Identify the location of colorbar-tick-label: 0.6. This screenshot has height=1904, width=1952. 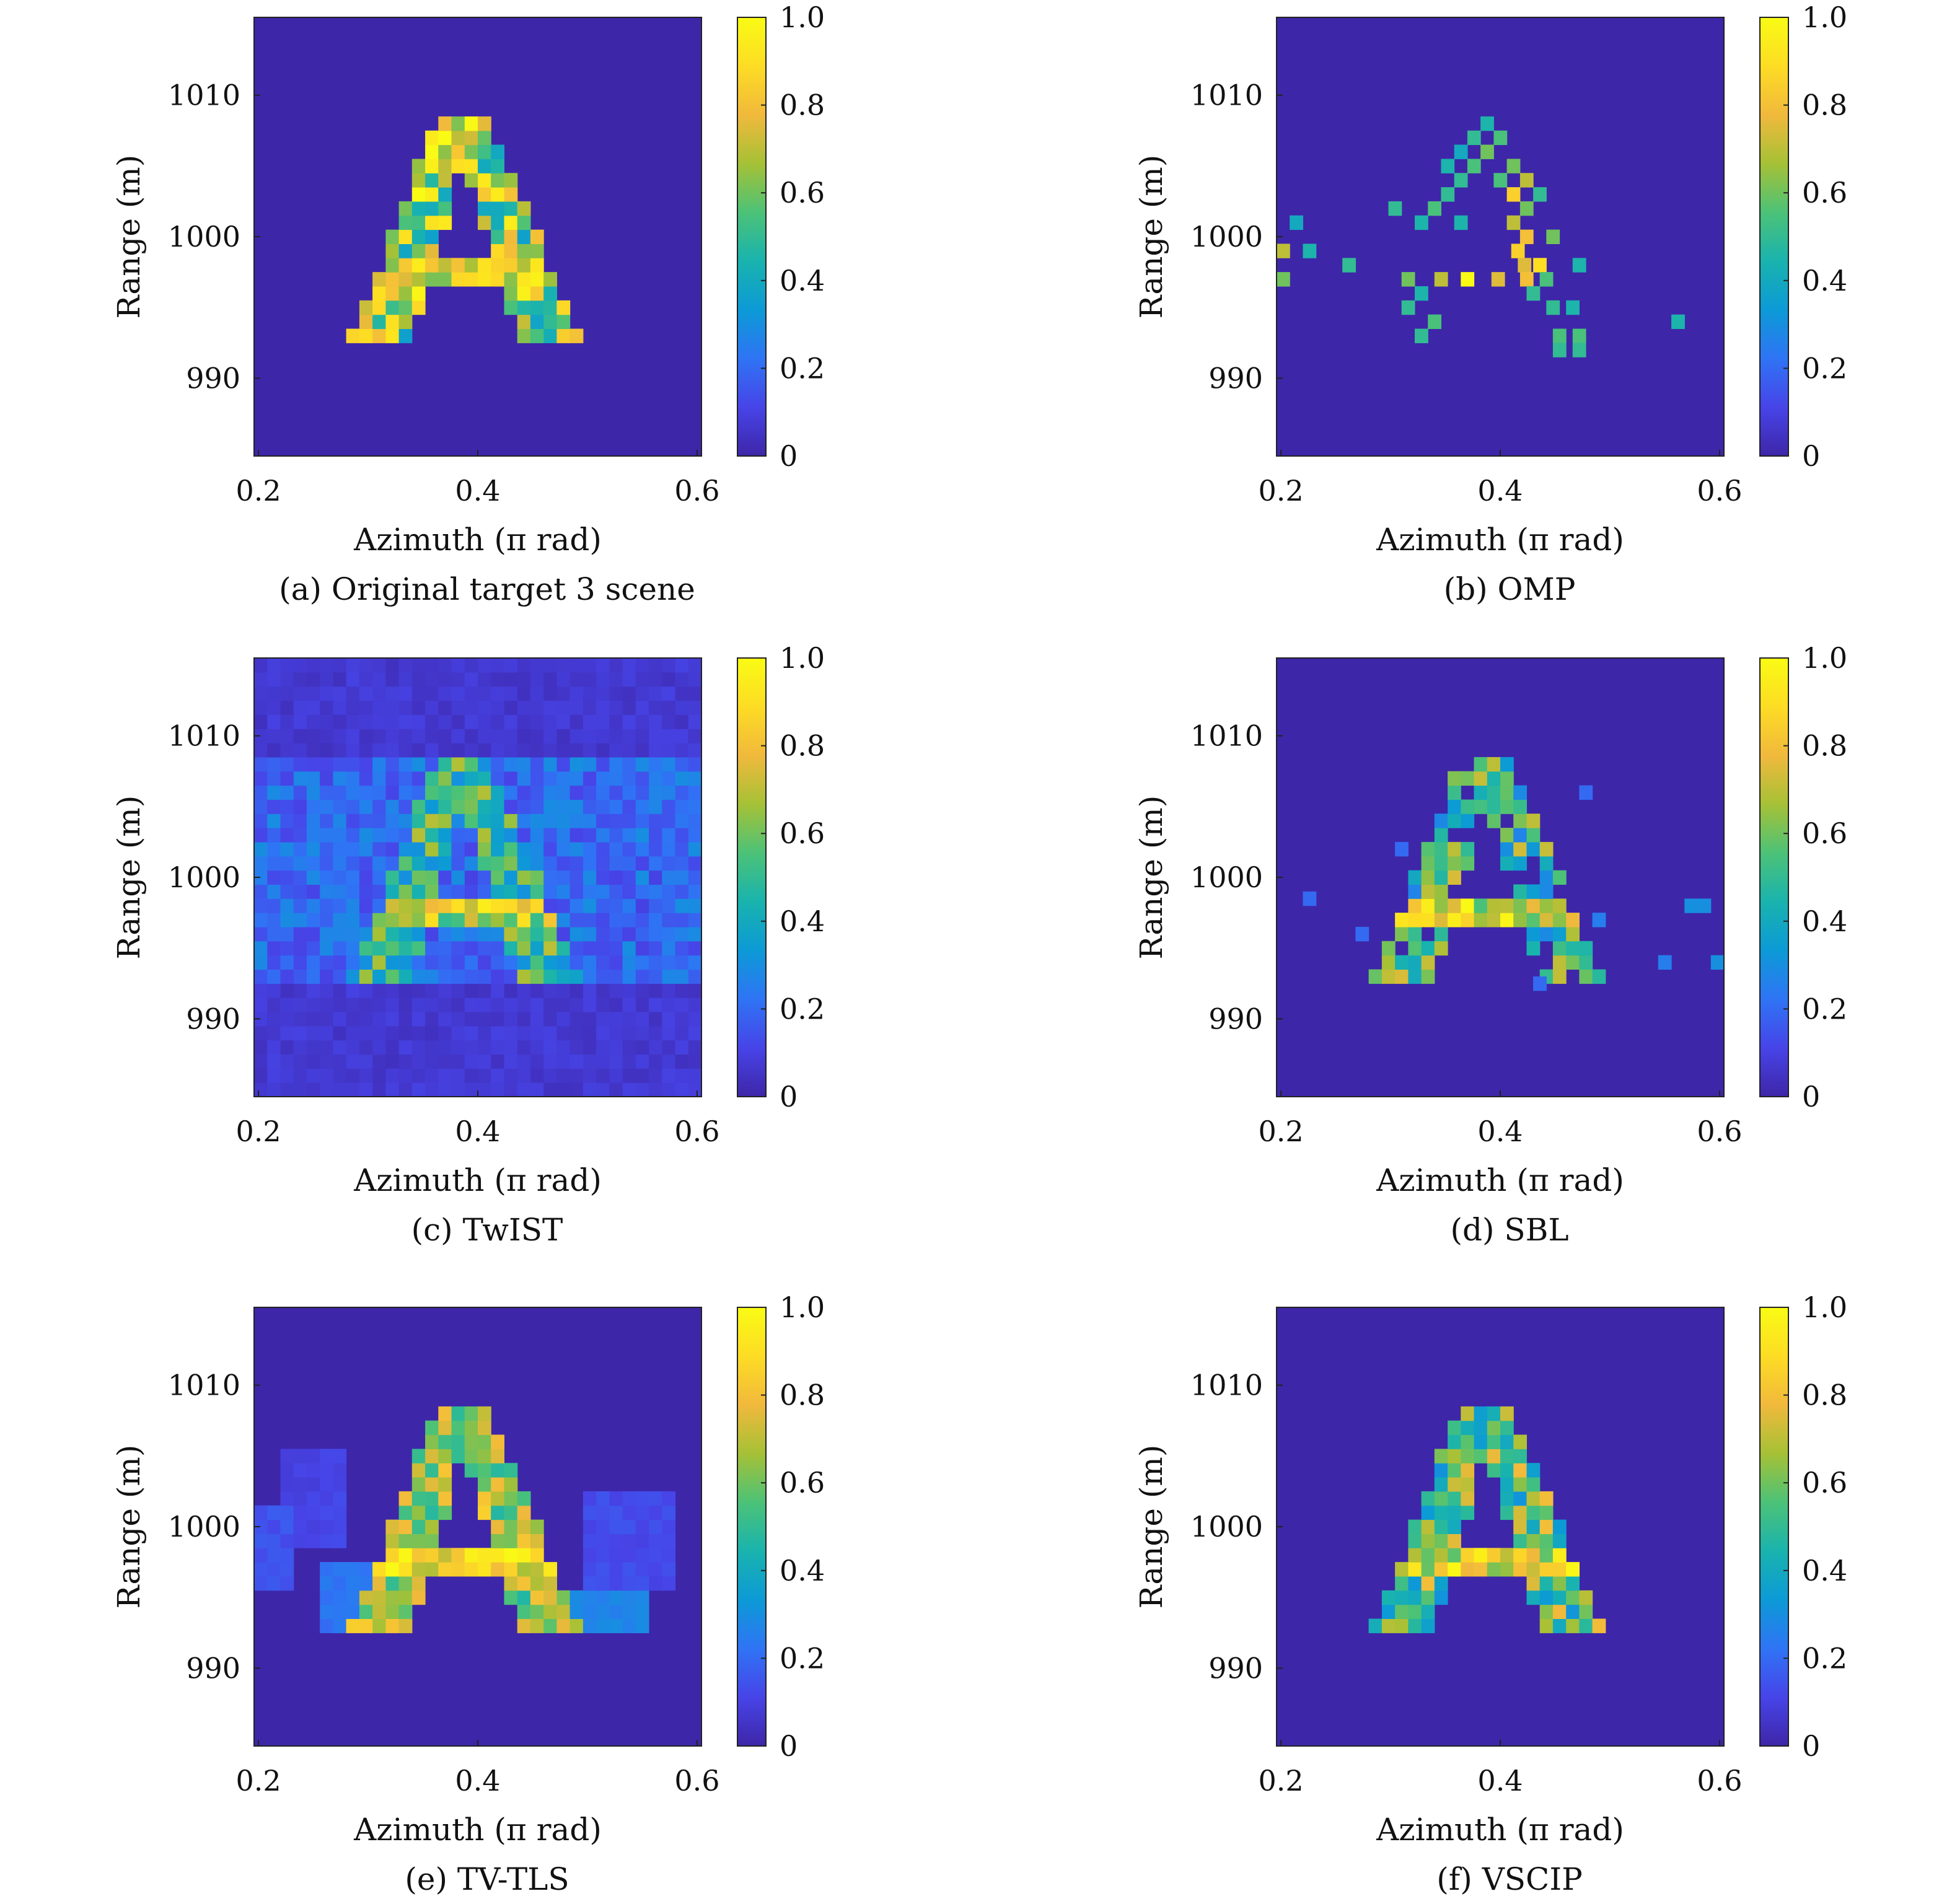
(1824, 833).